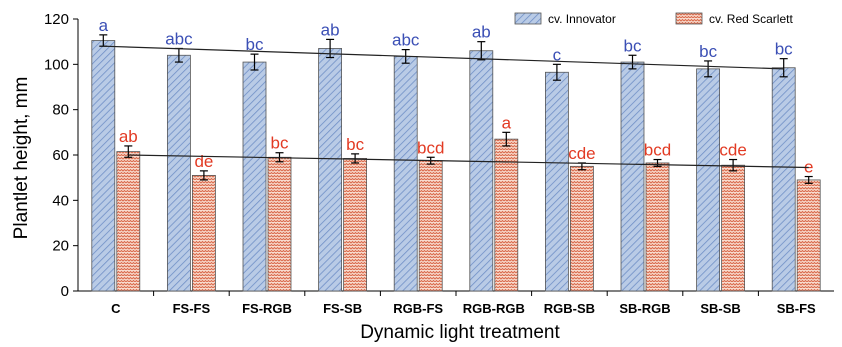 The height and width of the screenshot is (347, 842). What do you see at coordinates (116, 308) in the screenshot?
I see `x-tick-label: C` at bounding box center [116, 308].